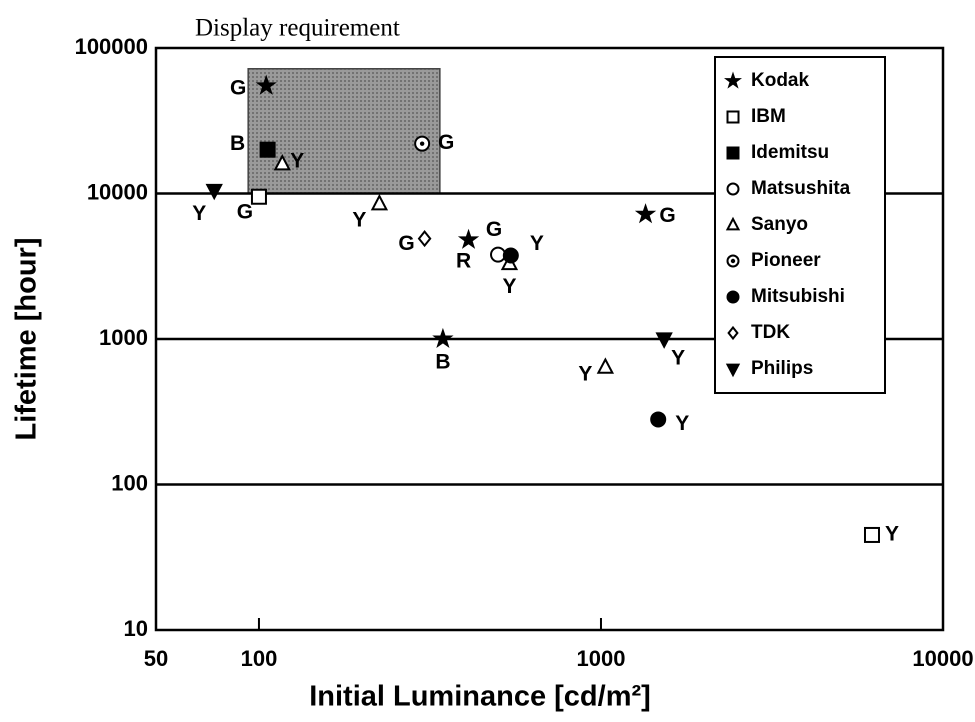 The width and height of the screenshot is (975, 722). I want to click on legend-label: Matsushita, so click(801, 188).